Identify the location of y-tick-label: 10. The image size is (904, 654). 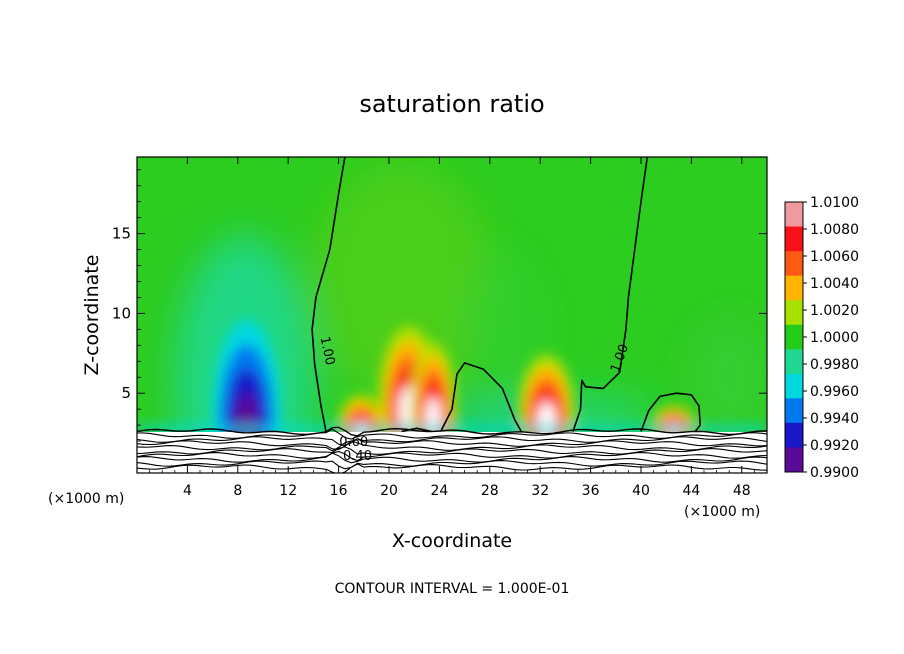
(121, 313).